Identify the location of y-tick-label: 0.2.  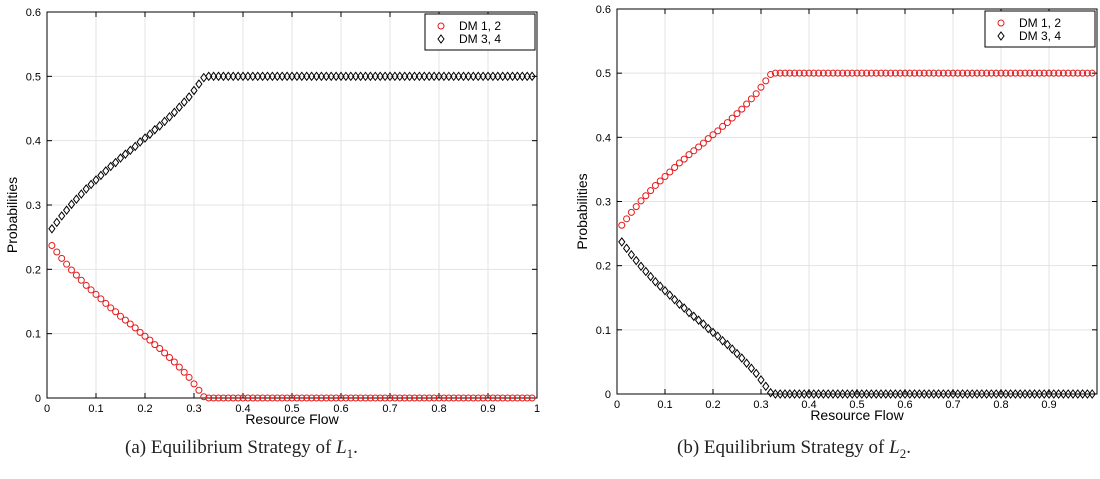
(603, 267).